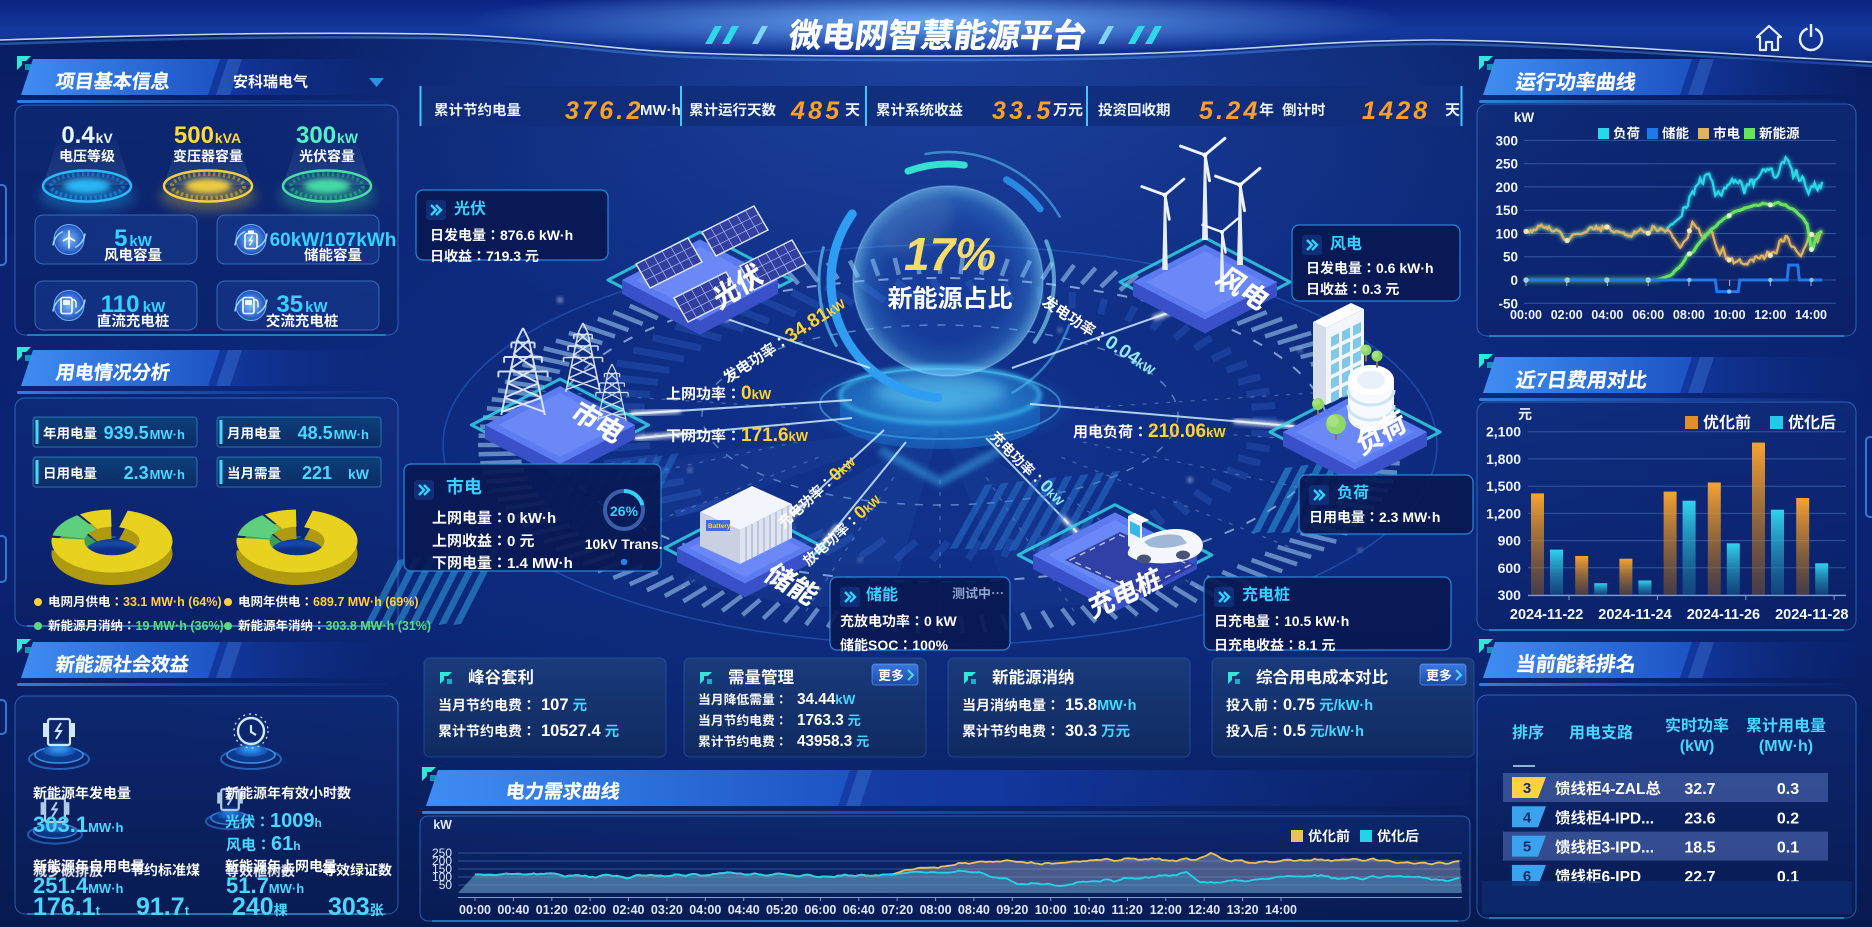 This screenshot has height=927, width=1872. Describe the element at coordinates (897, 910) in the screenshot. I see `svg-text: 07:20` at that location.